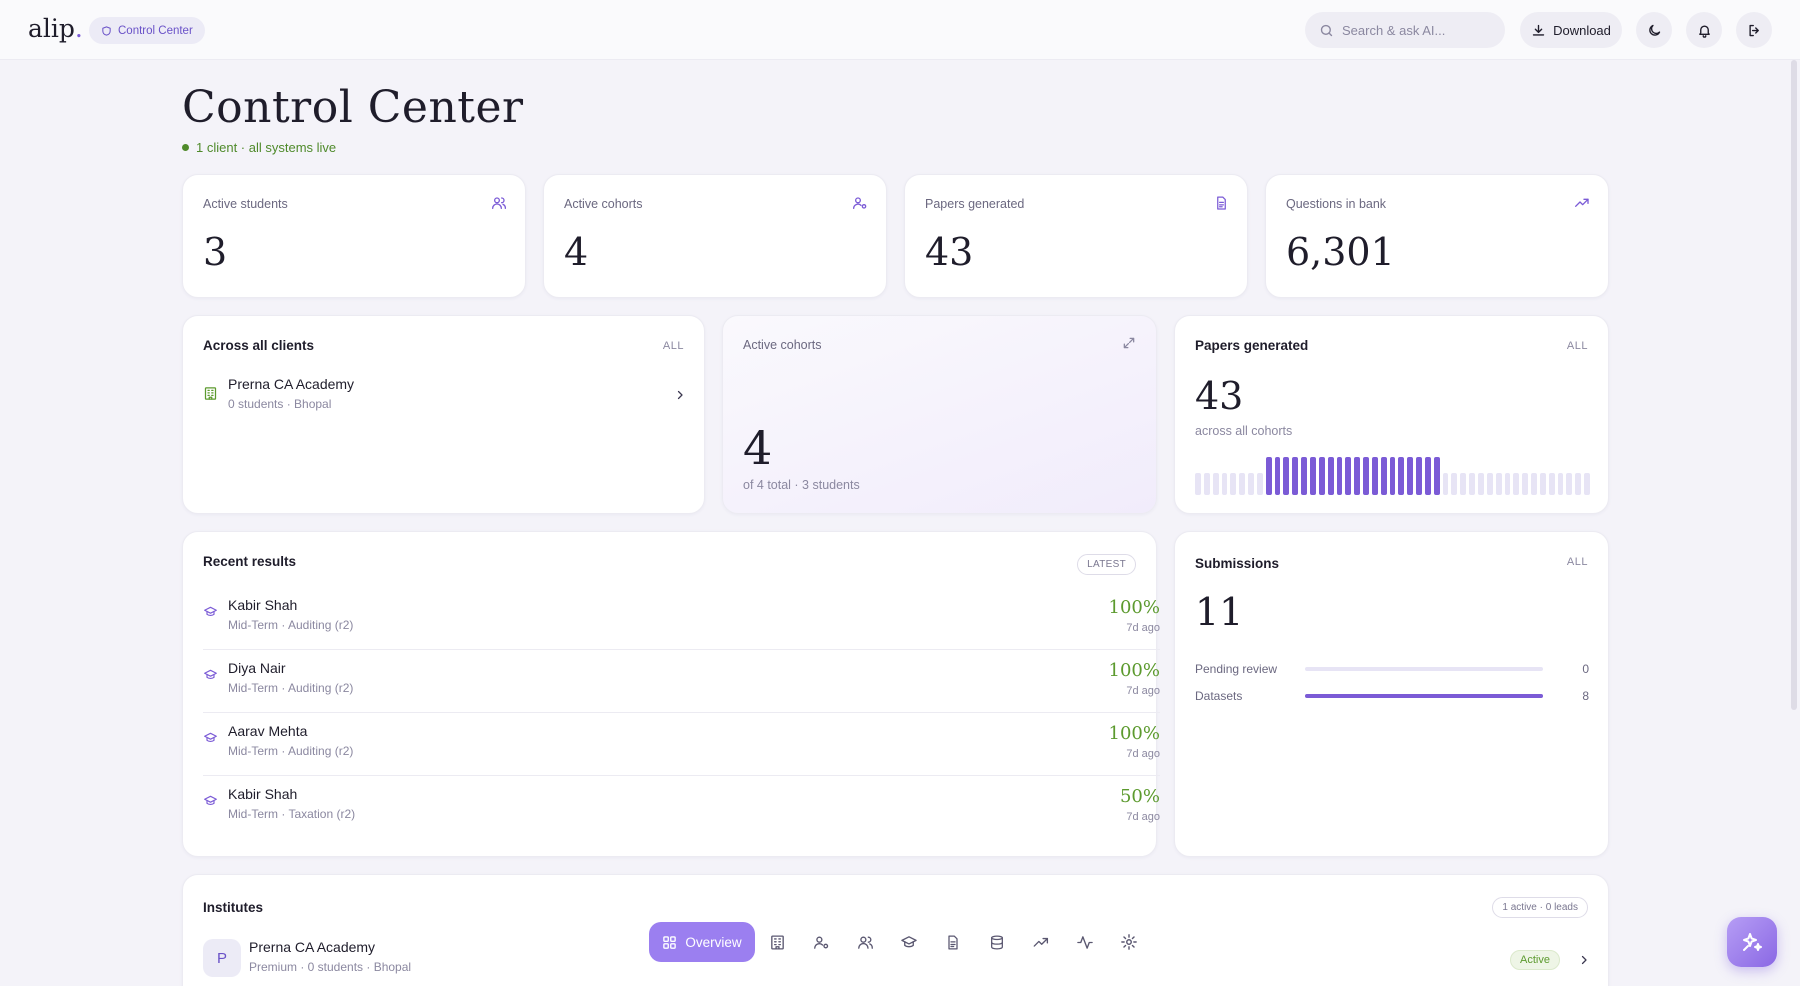  What do you see at coordinates (330, 967) in the screenshot?
I see `institute-details: Premium · 0 students · Bhopal` at bounding box center [330, 967].